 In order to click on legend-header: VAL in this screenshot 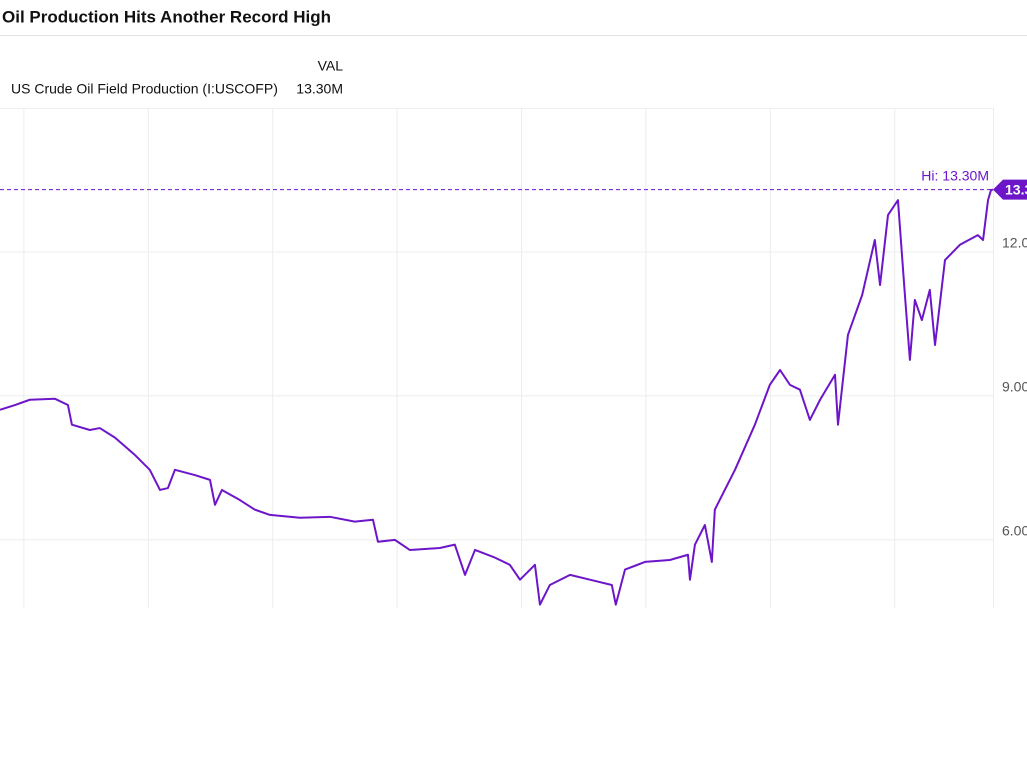, I will do `click(331, 66)`.